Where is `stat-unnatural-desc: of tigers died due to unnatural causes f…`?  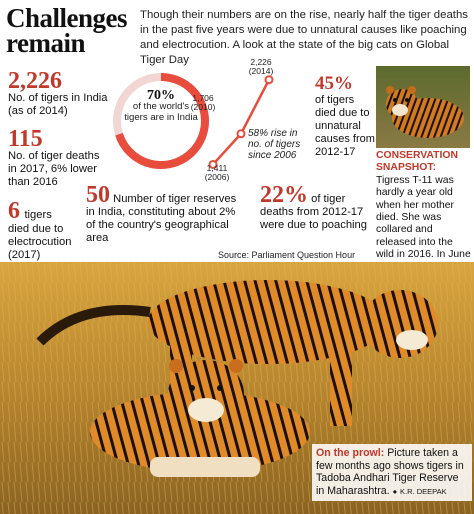 stat-unnatural-desc: of tigers died due to unnatural causes f… is located at coordinates (345, 126).